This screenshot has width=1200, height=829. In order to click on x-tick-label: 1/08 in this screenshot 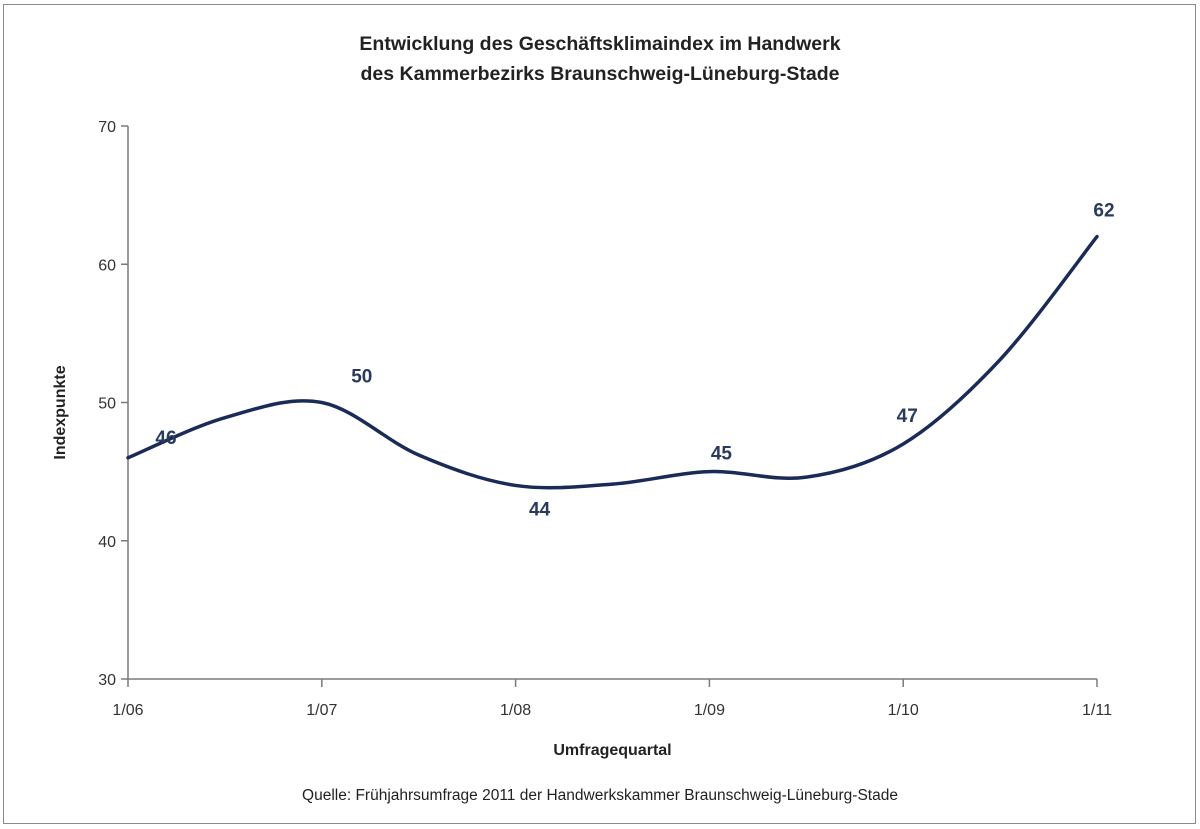, I will do `click(515, 710)`.